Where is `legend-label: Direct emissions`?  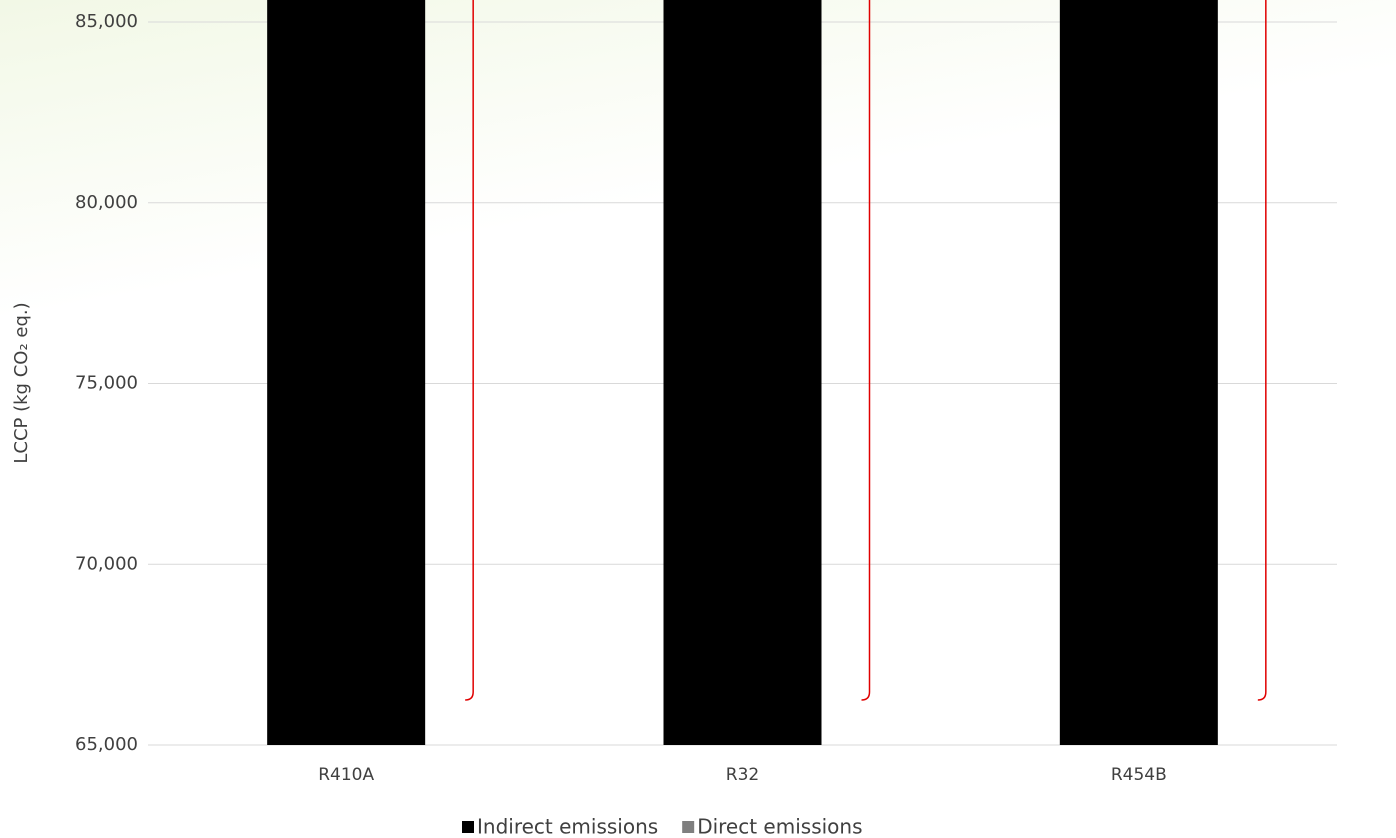 legend-label: Direct emissions is located at coordinates (779, 826).